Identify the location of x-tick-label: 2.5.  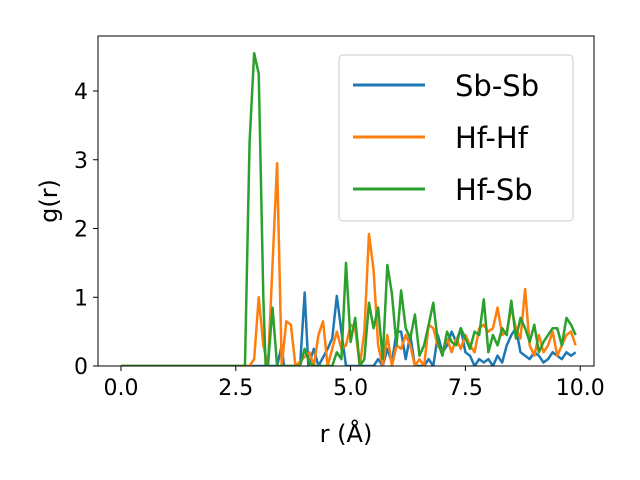
(235, 388).